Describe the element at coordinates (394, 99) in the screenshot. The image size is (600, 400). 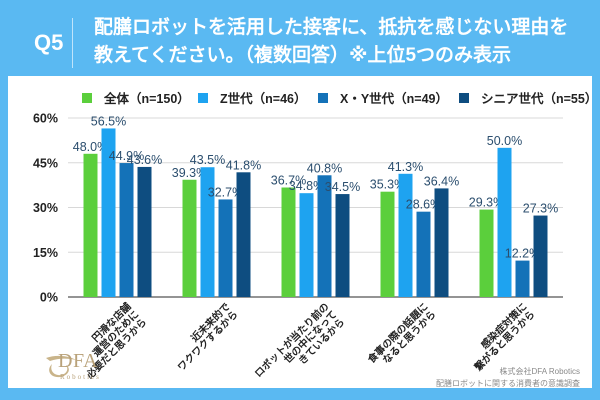
I see `legend-label-gen-xy: X・Y世代（n=49）` at that location.